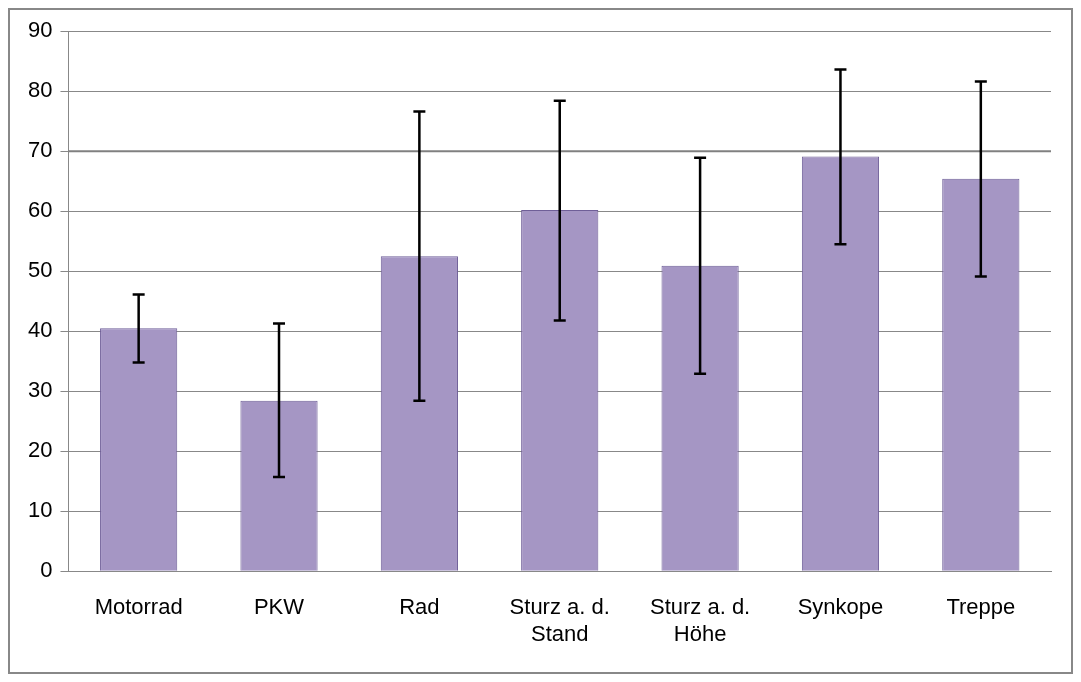 This screenshot has height=682, width=1081. I want to click on x-tick-label: PKW, so click(279, 607).